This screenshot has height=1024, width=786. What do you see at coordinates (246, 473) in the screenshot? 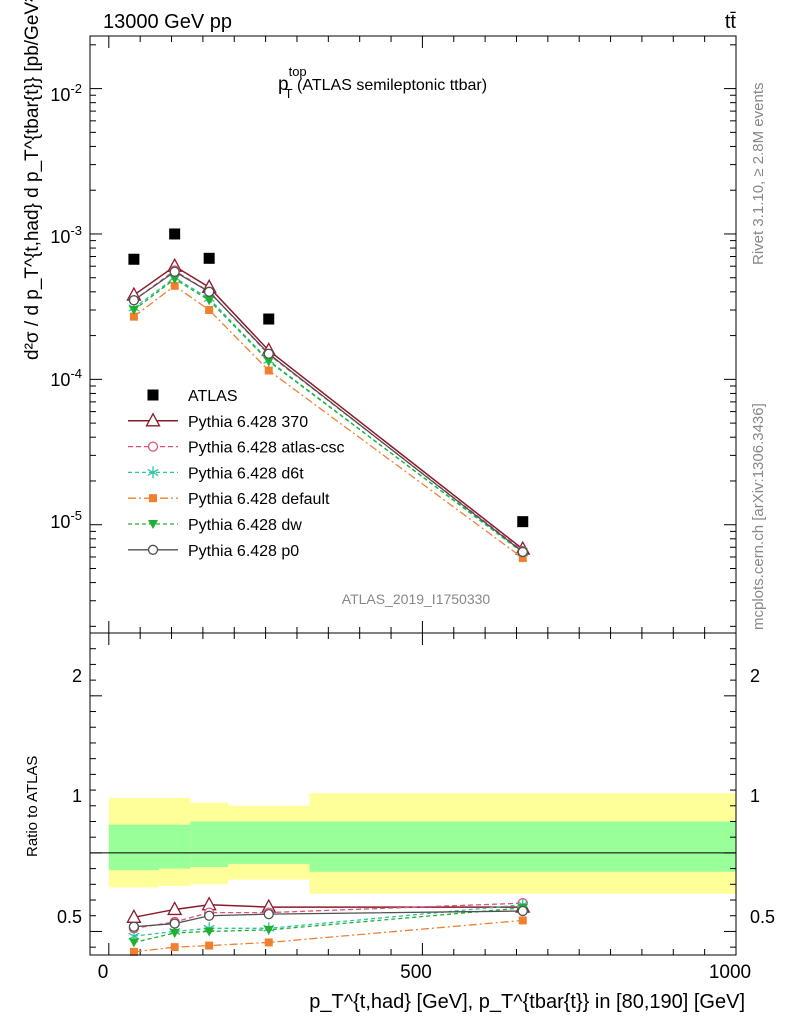
I see `legend-label-d6t: Pythia 6.428 d6t` at bounding box center [246, 473].